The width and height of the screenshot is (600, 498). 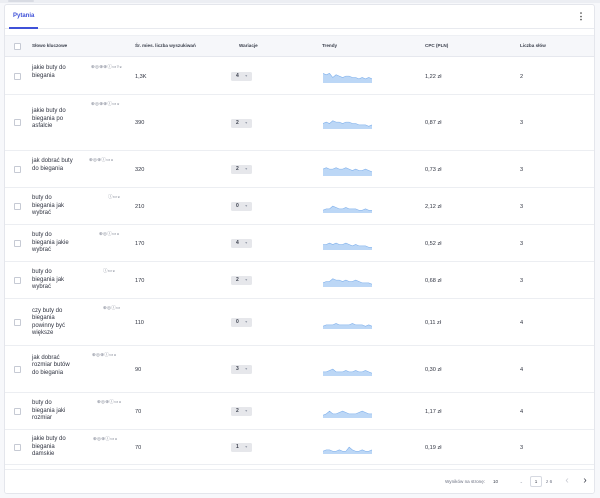 What do you see at coordinates (567, 480) in the screenshot?
I see `prev-page-icon: ‹` at bounding box center [567, 480].